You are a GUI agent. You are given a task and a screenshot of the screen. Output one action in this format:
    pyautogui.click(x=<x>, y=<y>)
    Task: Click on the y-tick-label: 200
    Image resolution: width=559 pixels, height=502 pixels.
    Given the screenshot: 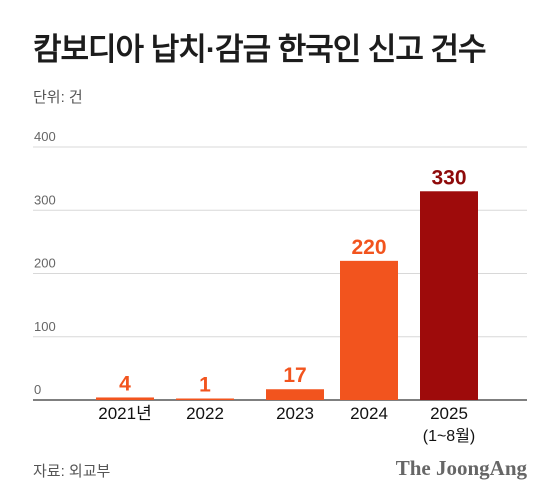 What is the action you would take?
    pyautogui.click(x=45, y=263)
    